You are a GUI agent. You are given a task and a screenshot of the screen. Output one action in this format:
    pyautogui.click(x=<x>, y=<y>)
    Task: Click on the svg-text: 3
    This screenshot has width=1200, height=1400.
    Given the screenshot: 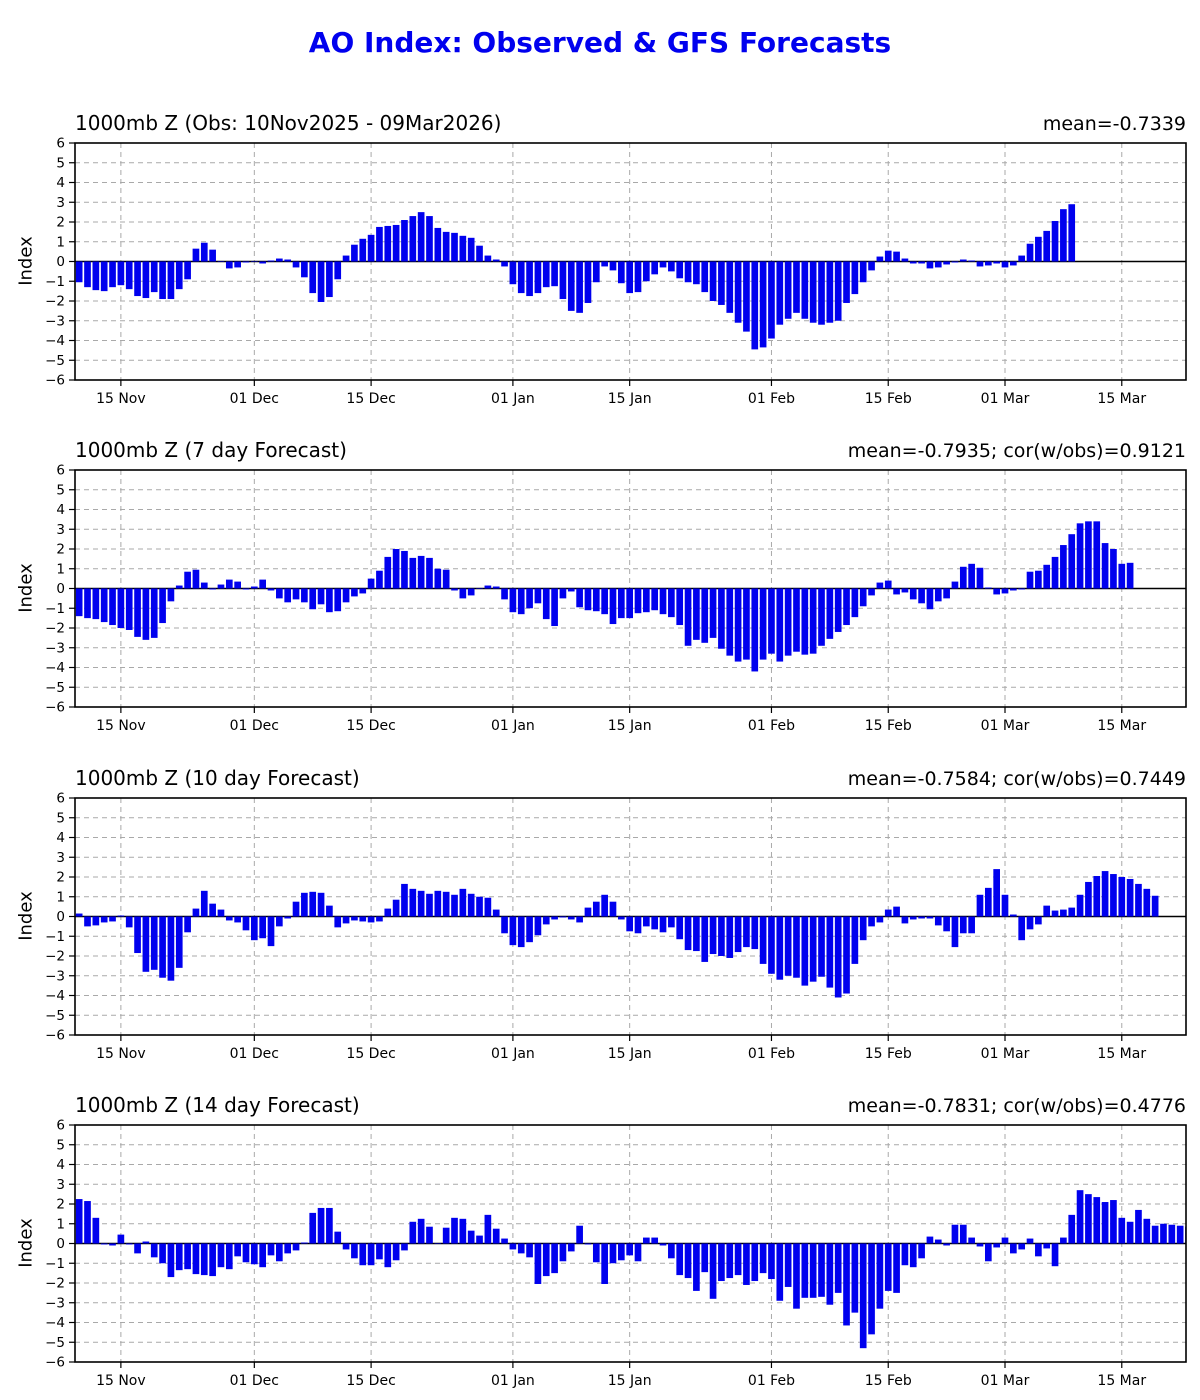 What is the action you would take?
    pyautogui.click(x=60, y=203)
    